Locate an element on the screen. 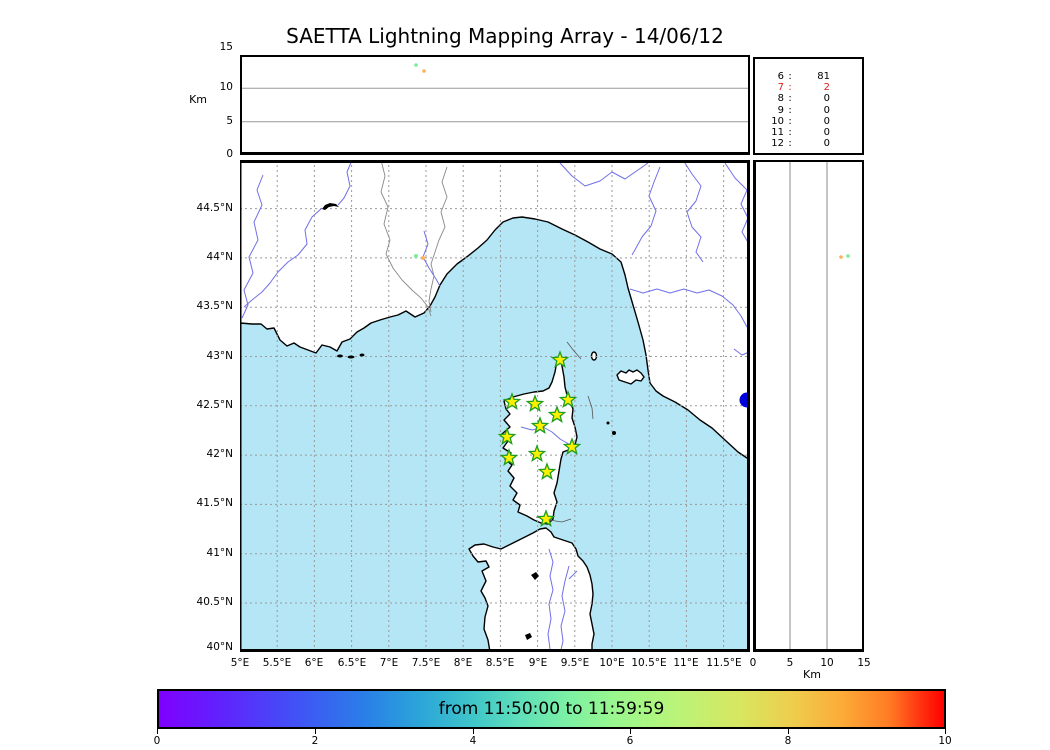 Image resolution: width=1050 pixels, height=750 pixels. lon-tick: 10°E is located at coordinates (612, 663).